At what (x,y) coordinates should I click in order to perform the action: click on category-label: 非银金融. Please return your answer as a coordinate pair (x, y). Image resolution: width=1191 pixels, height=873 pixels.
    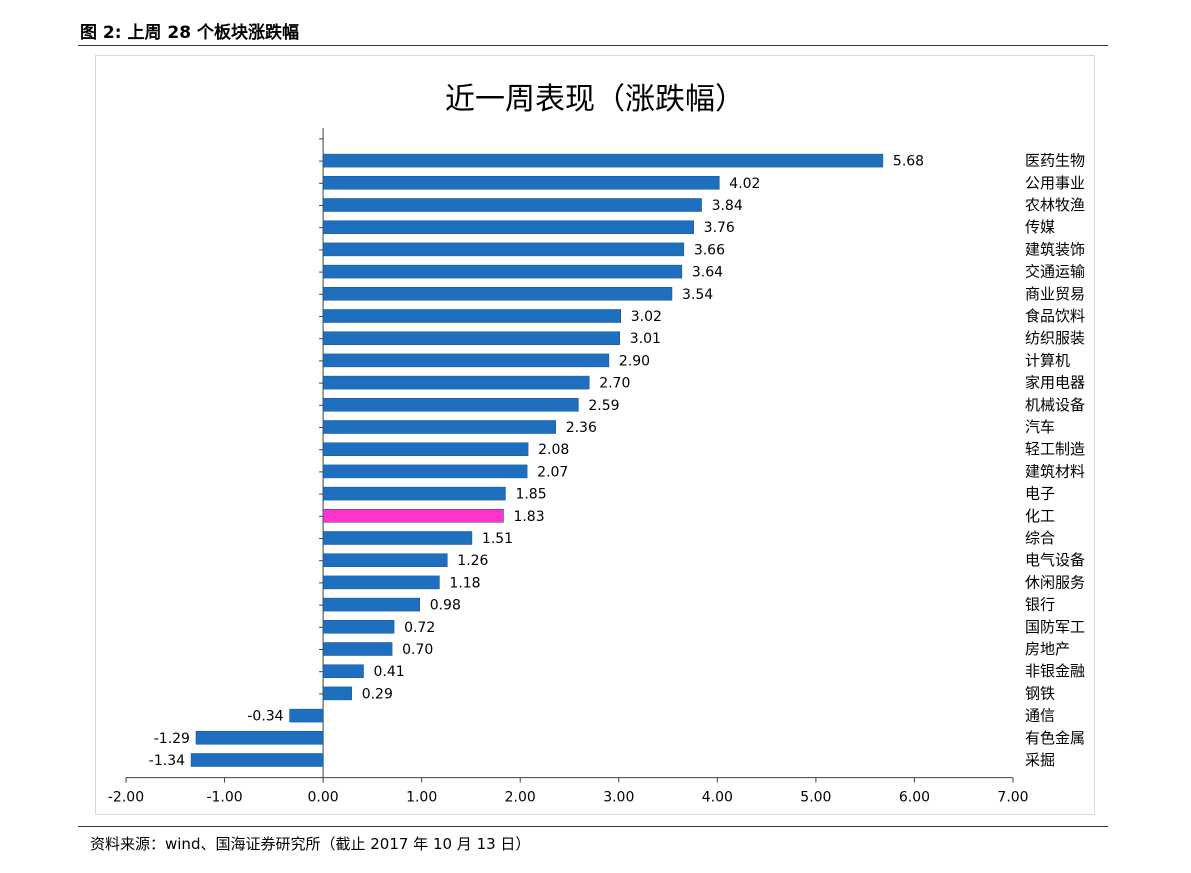
    Looking at the image, I should click on (1055, 671).